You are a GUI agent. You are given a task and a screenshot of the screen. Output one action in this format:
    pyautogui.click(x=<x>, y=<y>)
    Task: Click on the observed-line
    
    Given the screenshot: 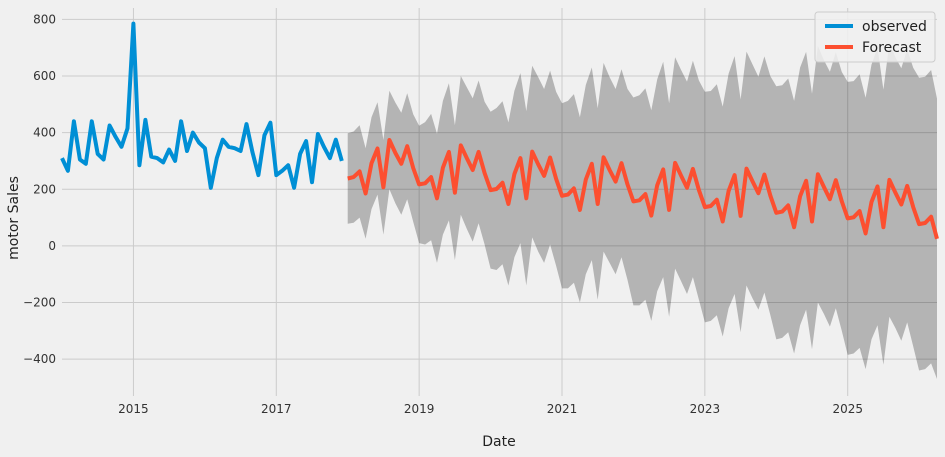 What is the action you would take?
    pyautogui.click(x=202, y=105)
    